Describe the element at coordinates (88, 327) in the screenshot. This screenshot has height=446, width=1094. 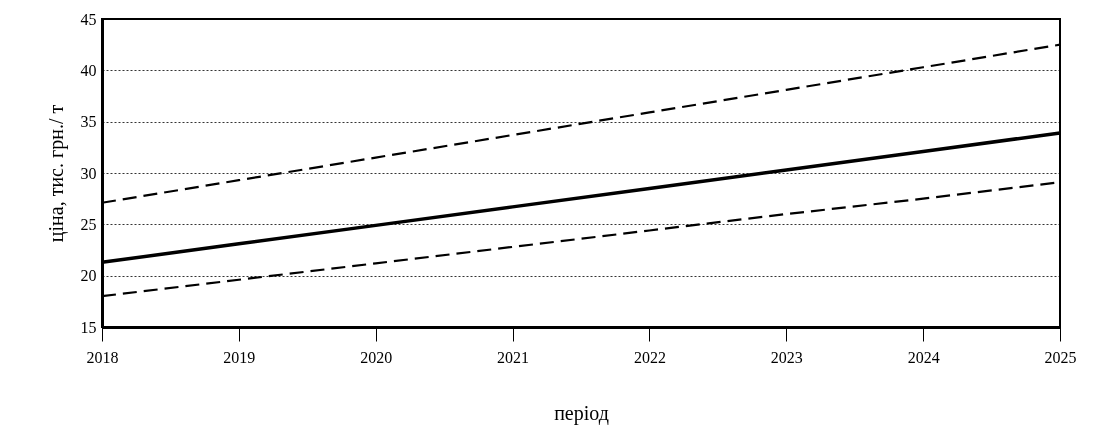
I see `y-tick-label: 15` at that location.